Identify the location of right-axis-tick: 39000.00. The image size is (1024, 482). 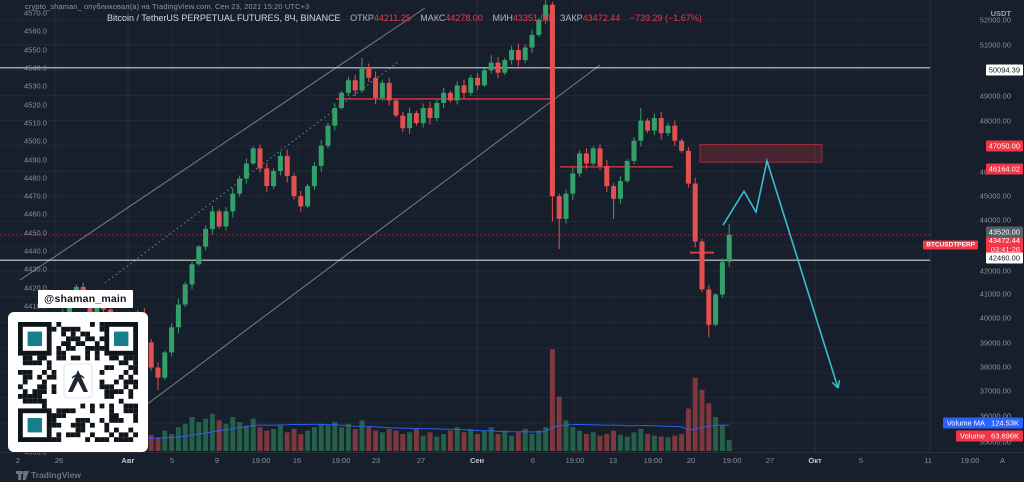
(995, 343).